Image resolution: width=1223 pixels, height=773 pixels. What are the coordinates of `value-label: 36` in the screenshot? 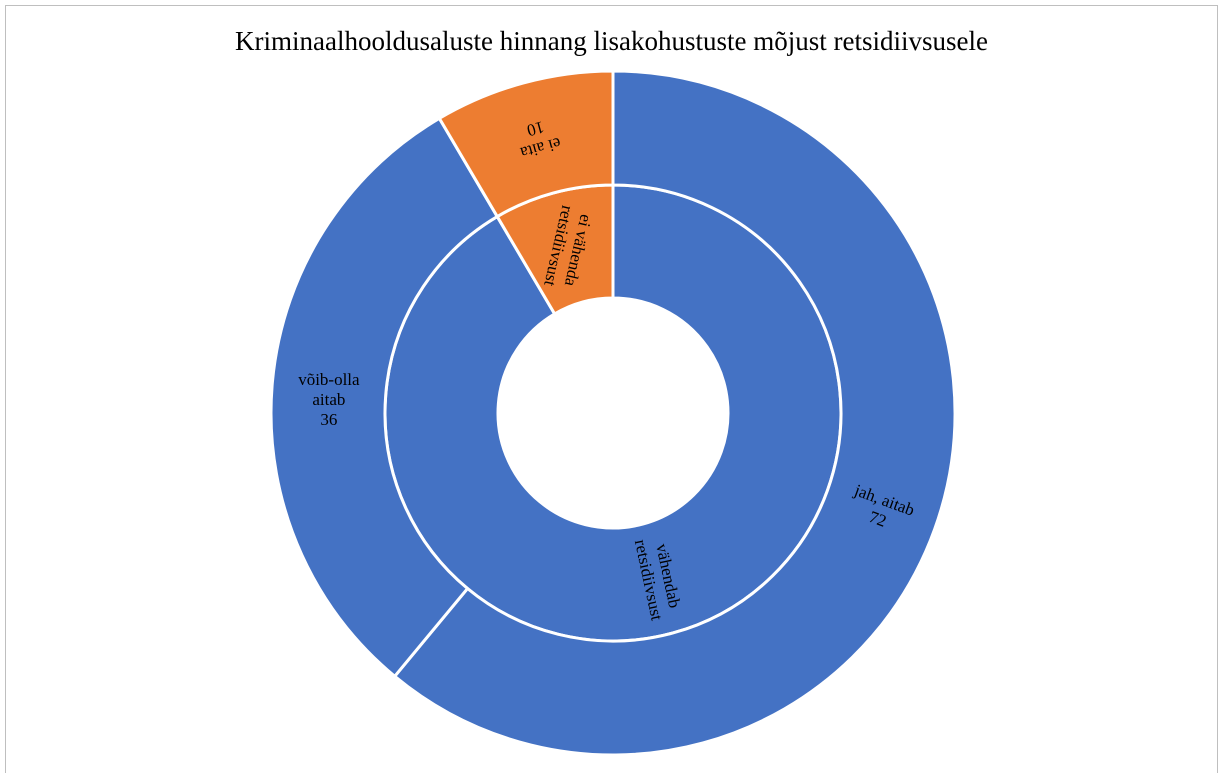 It's located at (329, 420).